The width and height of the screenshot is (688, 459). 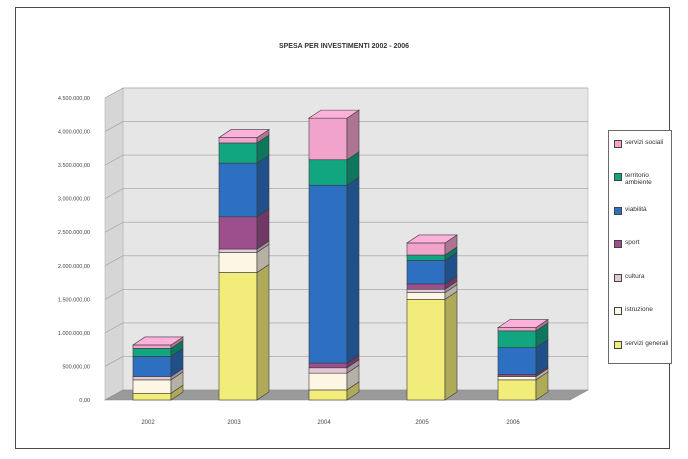 What do you see at coordinates (636, 209) in the screenshot?
I see `legend-label: viabilità` at bounding box center [636, 209].